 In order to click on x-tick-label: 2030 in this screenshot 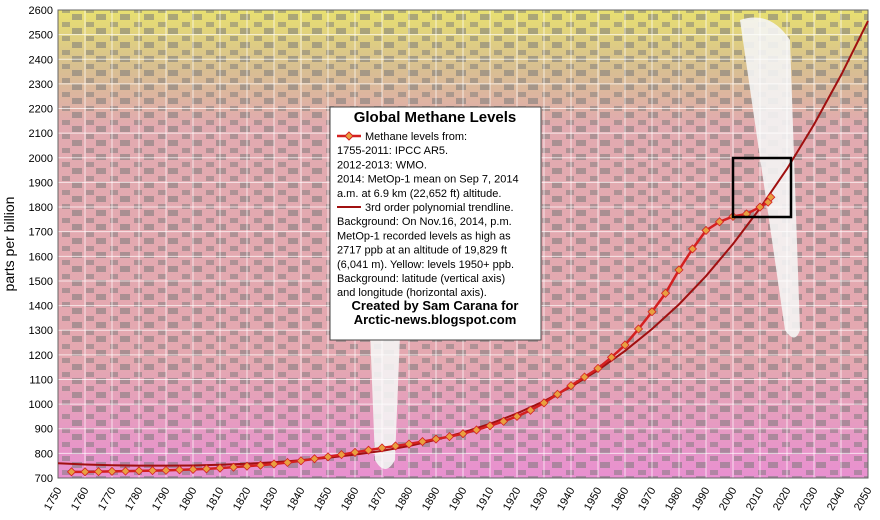, I will do `click(809, 499)`.